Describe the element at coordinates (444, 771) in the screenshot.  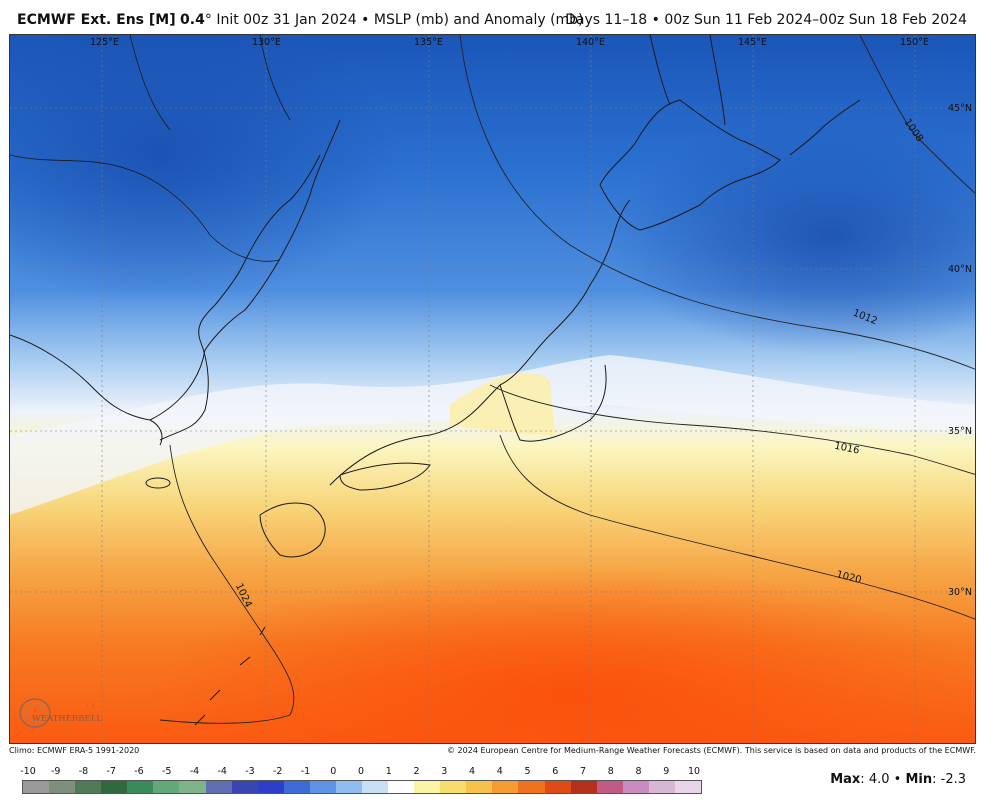
I see `colorbar-tick-label: 3` at that location.